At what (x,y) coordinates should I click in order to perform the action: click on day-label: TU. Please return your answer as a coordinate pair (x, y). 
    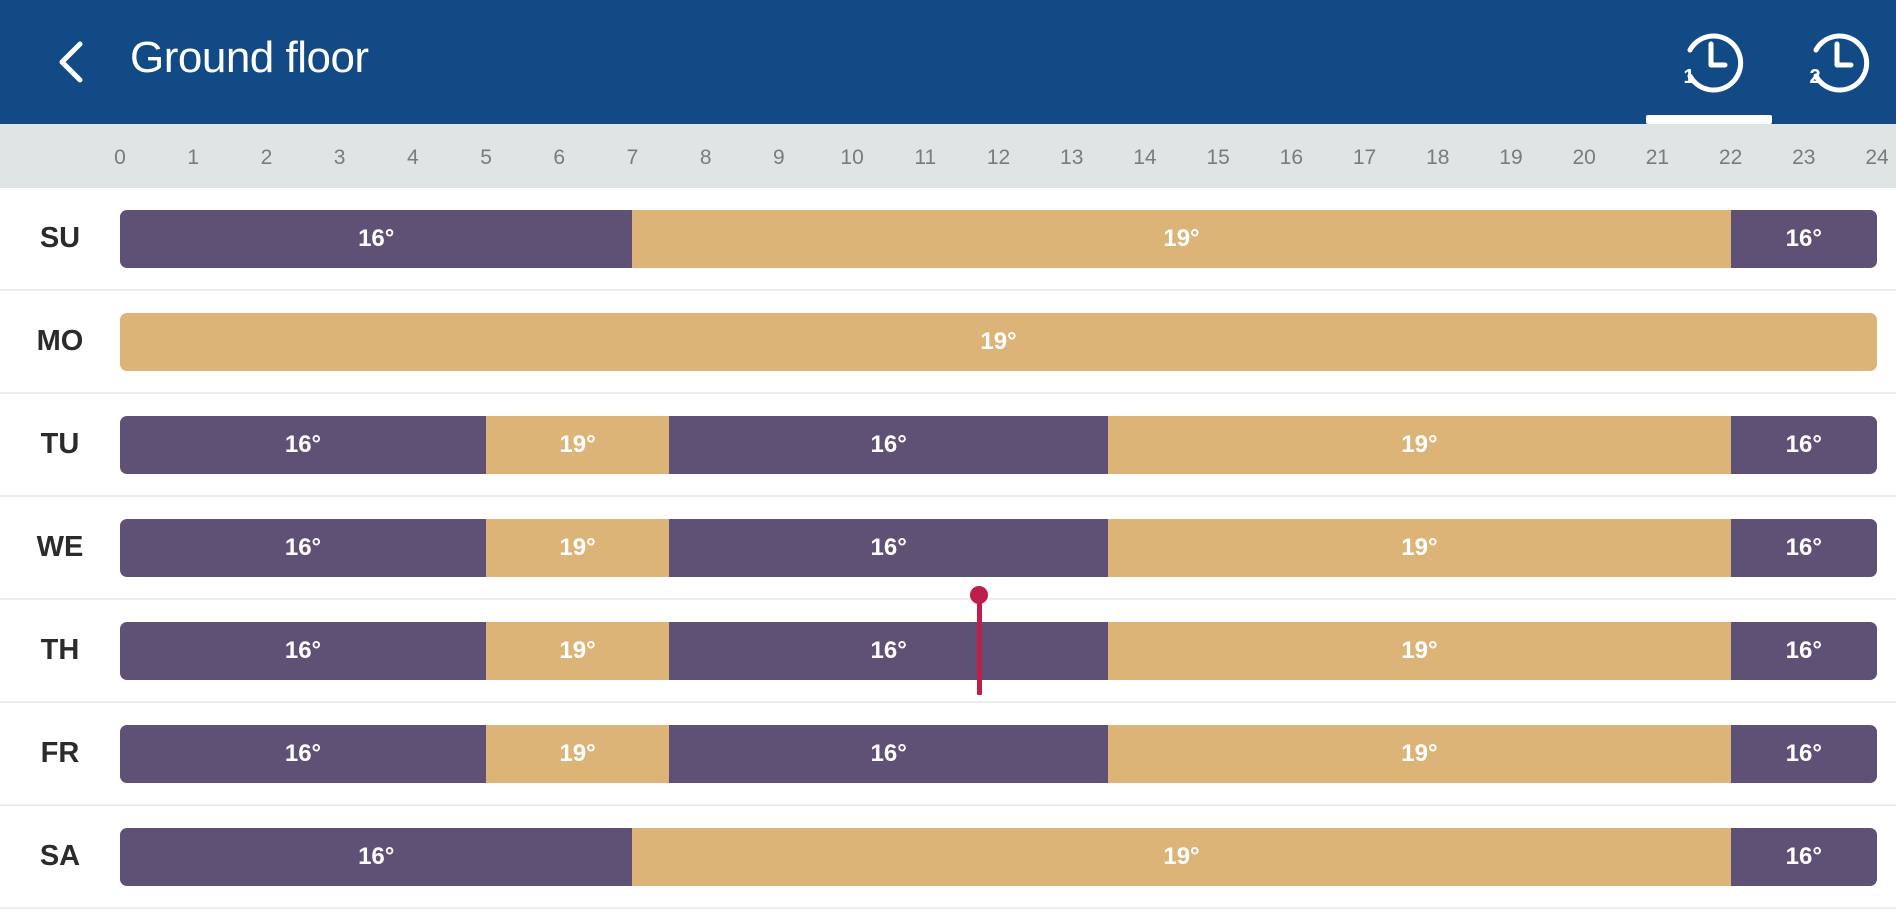
    Looking at the image, I should click on (60, 444).